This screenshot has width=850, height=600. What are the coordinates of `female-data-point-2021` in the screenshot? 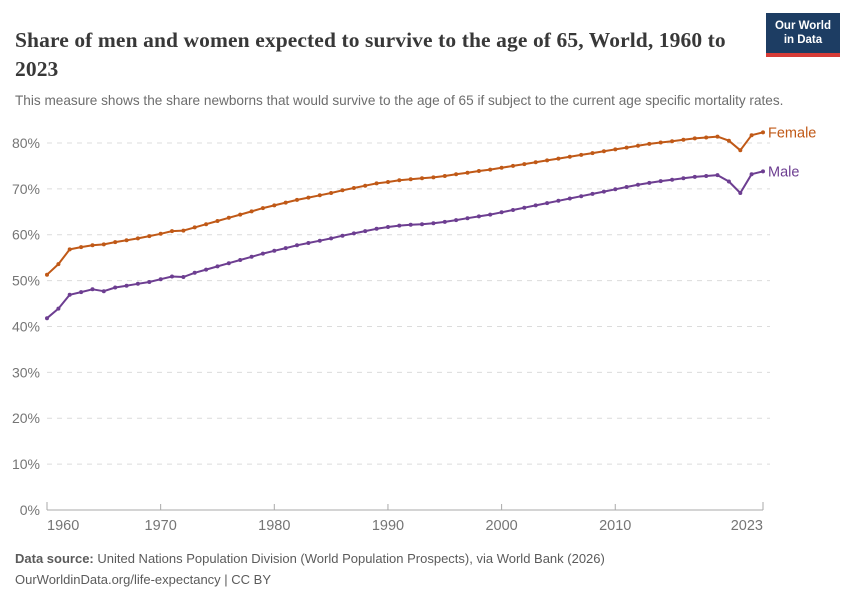 It's located at (740, 150).